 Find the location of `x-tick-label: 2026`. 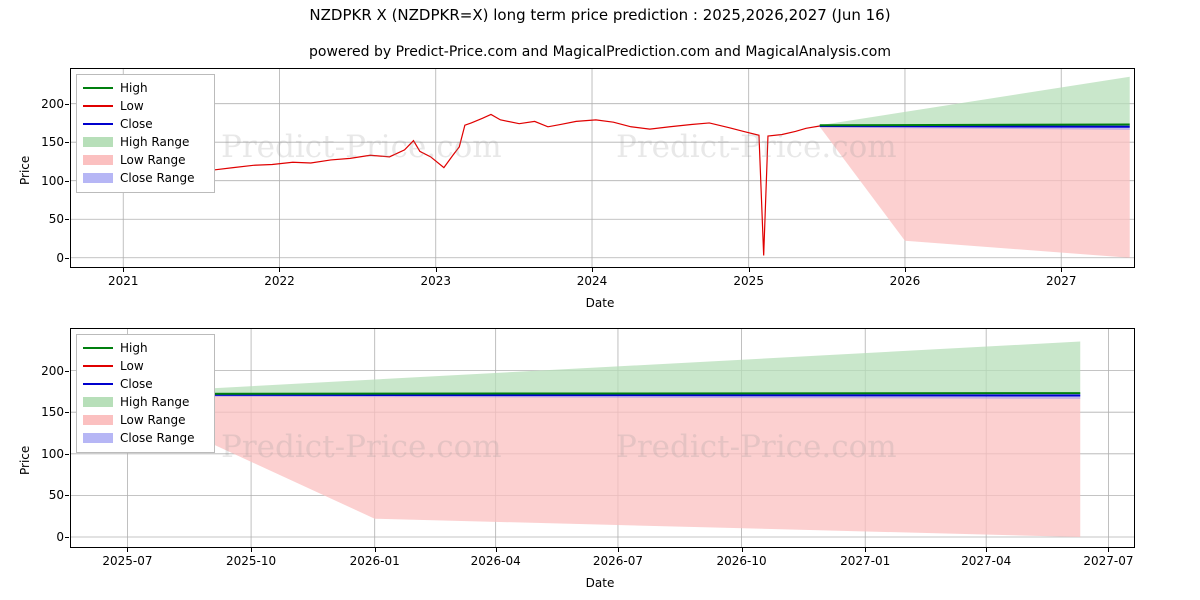

x-tick-label: 2026 is located at coordinates (905, 281).